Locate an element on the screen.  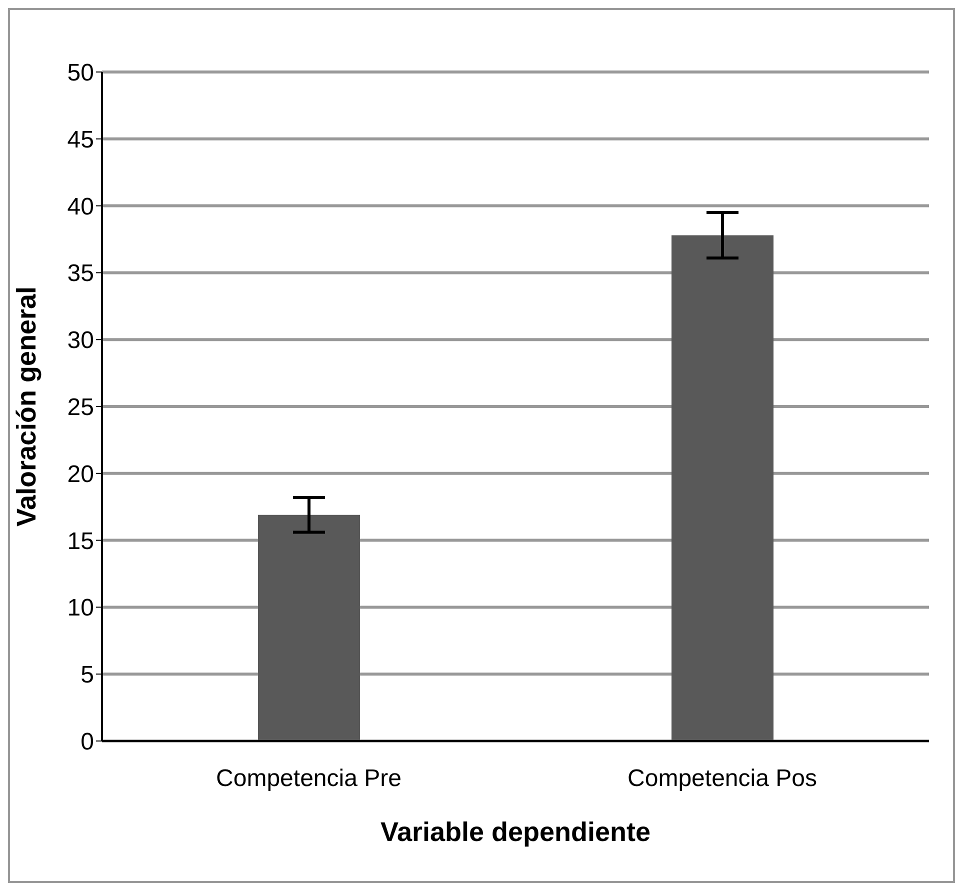
x-axis-title: Variable dependiente is located at coordinates (515, 832).